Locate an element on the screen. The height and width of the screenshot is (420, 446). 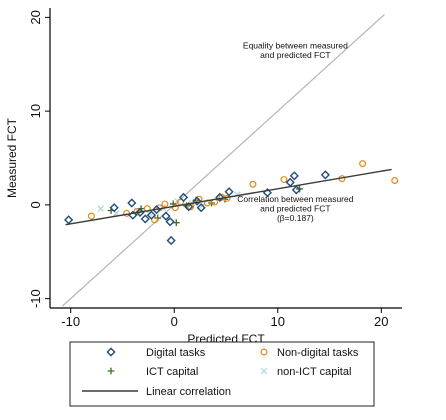
legend-label-non-digital: Non-digital tasks is located at coordinates (318, 353).